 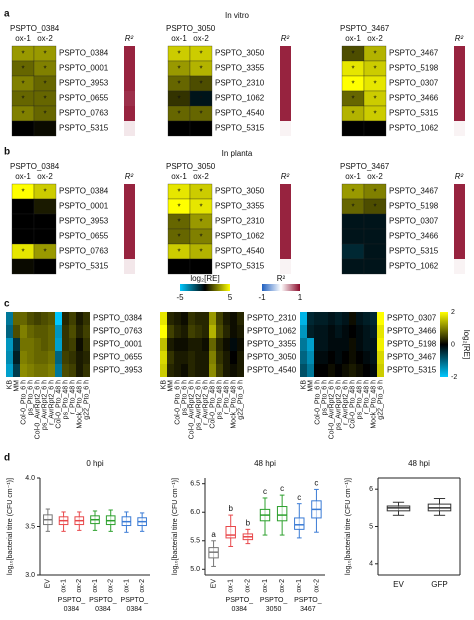 I want to click on panel-label: b, so click(x=7, y=152).